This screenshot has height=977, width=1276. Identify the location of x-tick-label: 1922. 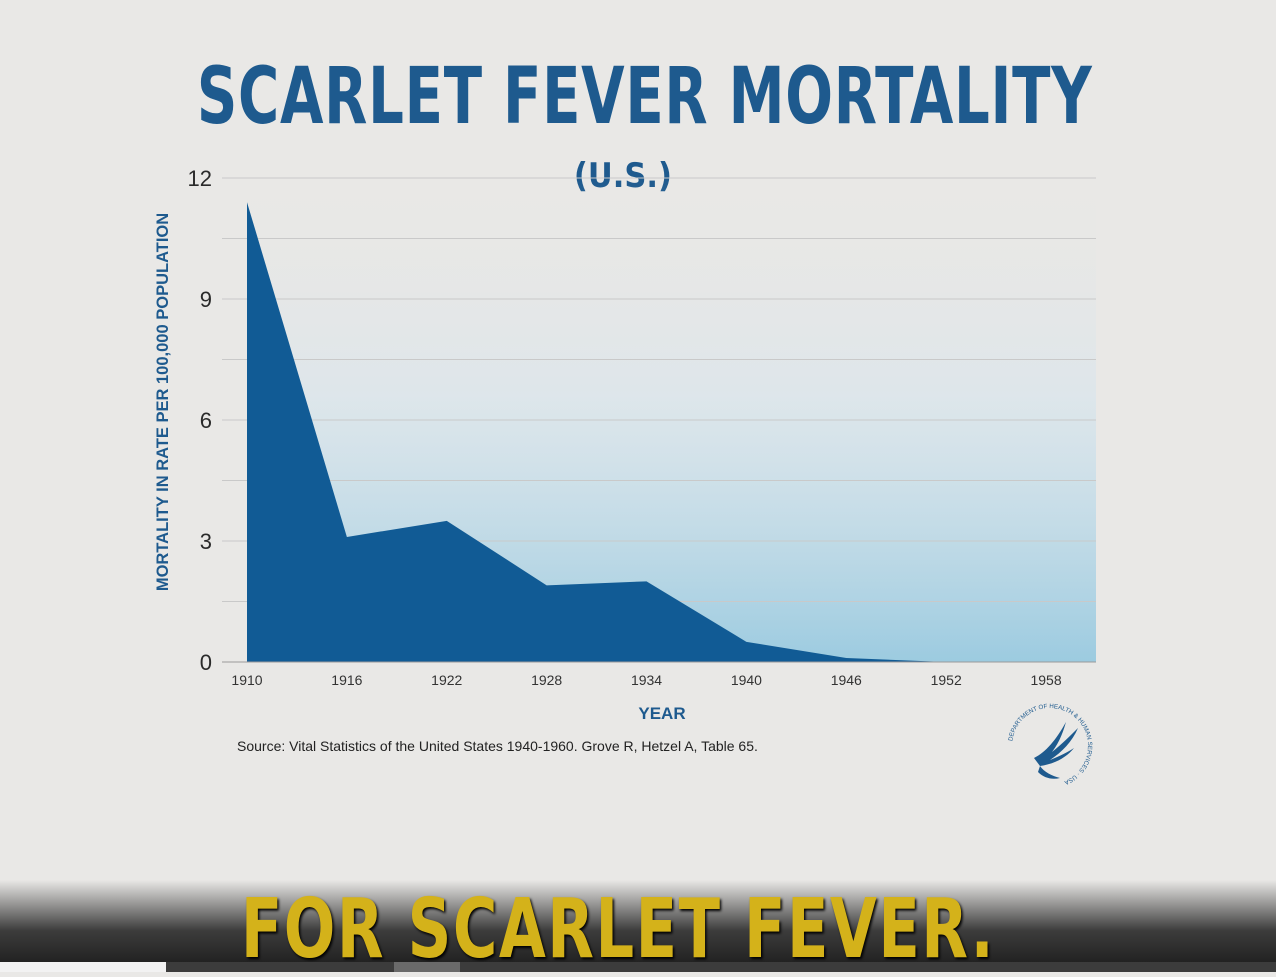
(446, 680).